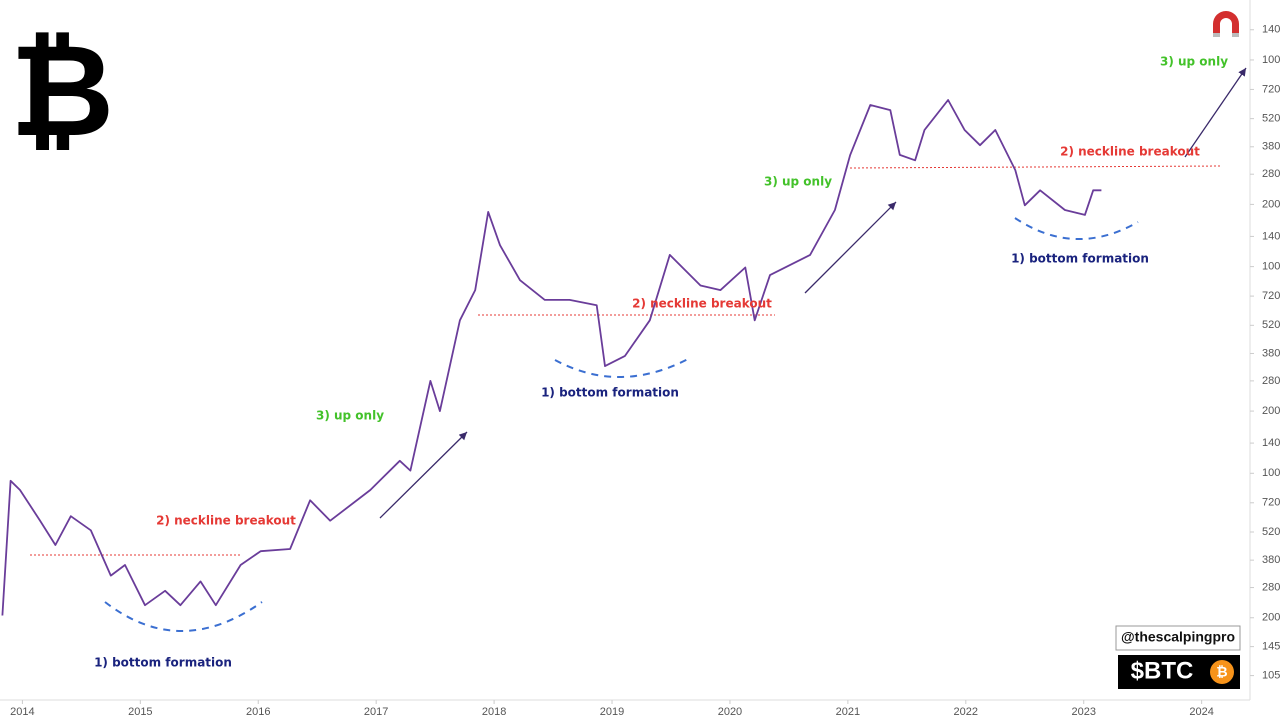 The width and height of the screenshot is (1280, 725). I want to click on ticker-logo: ₿, so click(1221, 672).